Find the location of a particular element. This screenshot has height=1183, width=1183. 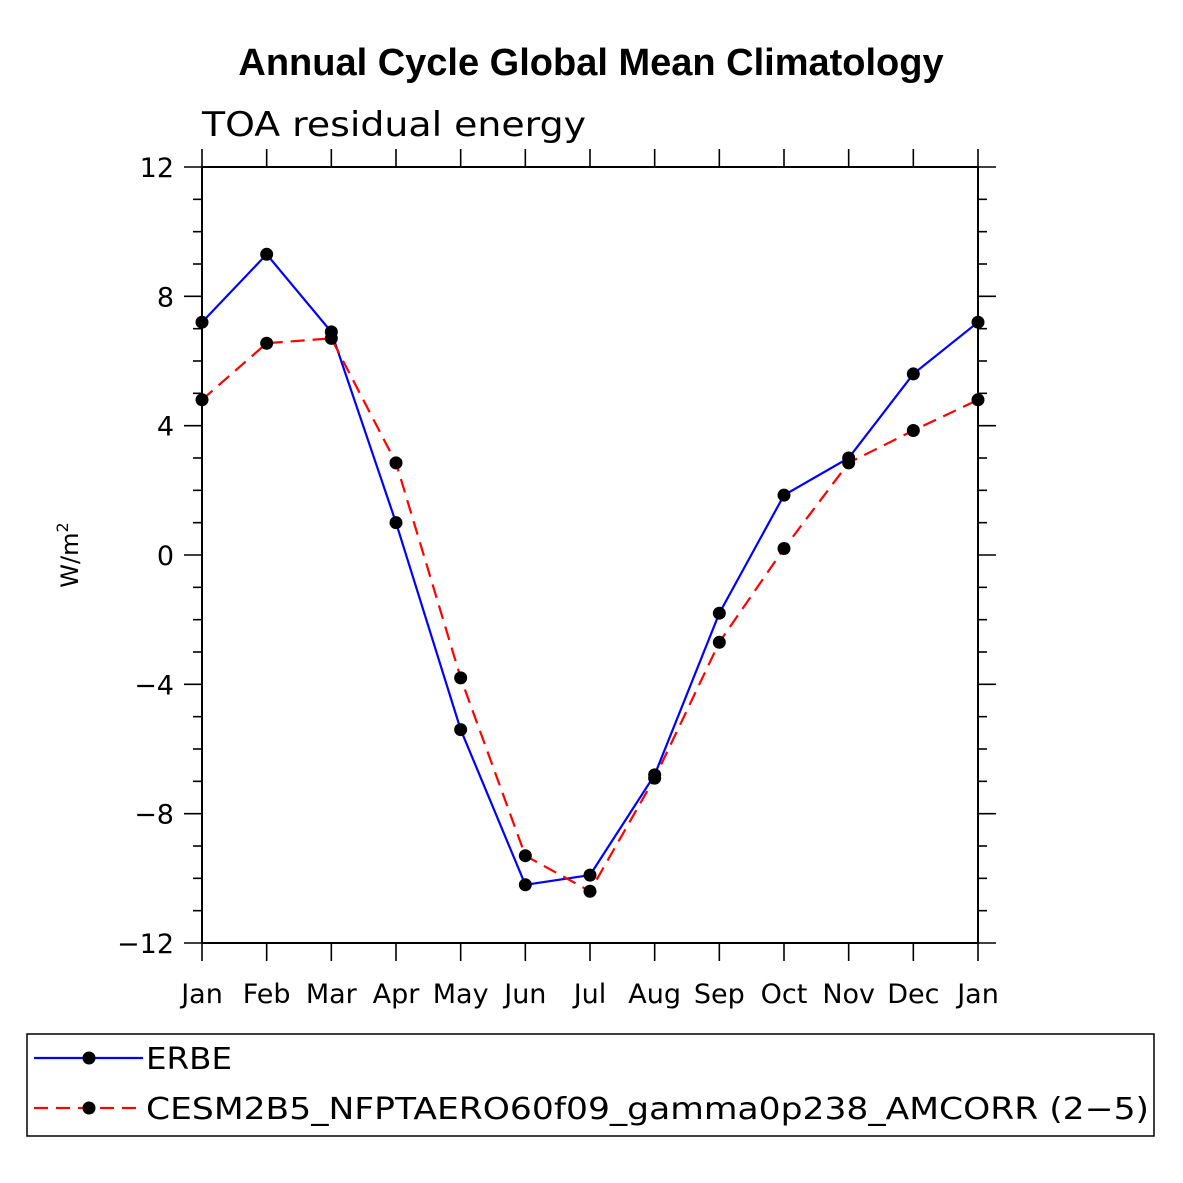

x-tick-label: Nov is located at coordinates (848, 994).